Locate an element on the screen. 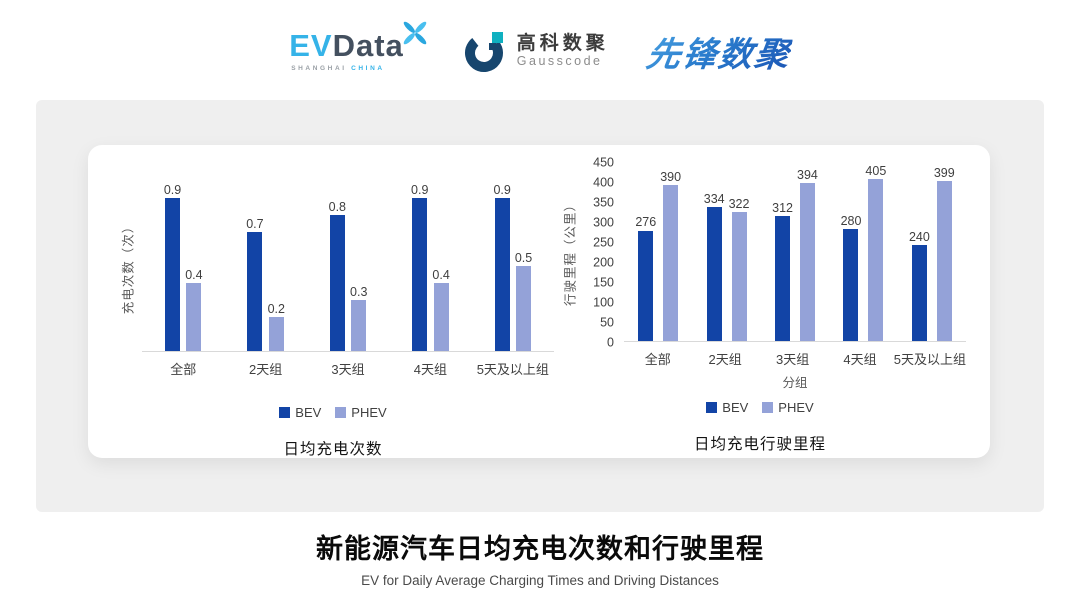  evdata-logo: EVData SHANGHAI CHINA is located at coordinates (358, 46).